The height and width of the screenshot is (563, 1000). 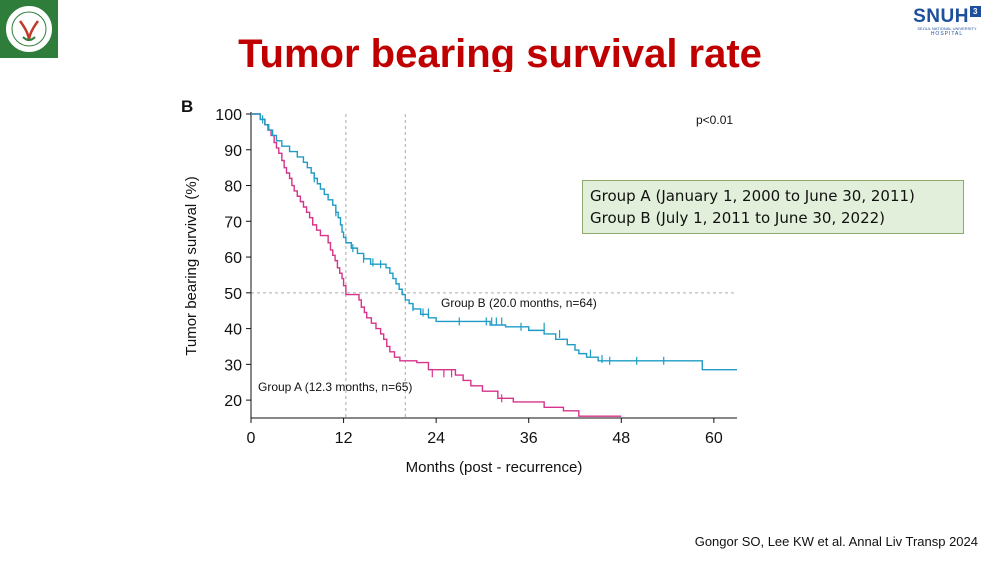 I want to click on y-tick-label: 50, so click(x=233, y=294).